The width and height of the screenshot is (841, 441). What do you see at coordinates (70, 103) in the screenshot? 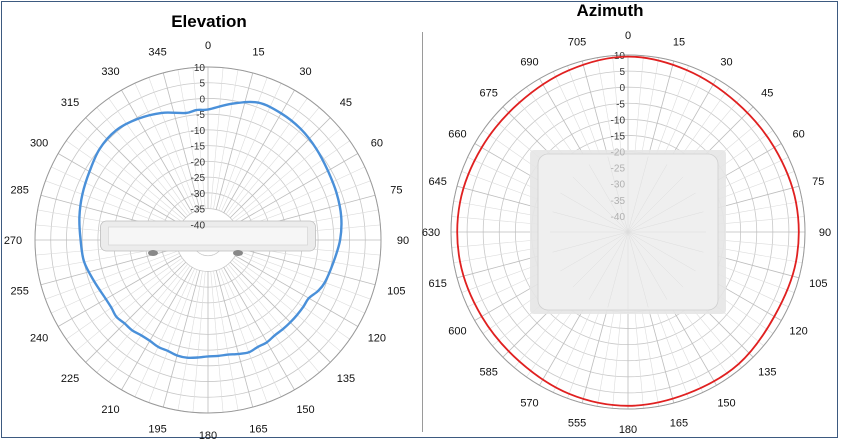
I see `angle-label: 315` at bounding box center [70, 103].